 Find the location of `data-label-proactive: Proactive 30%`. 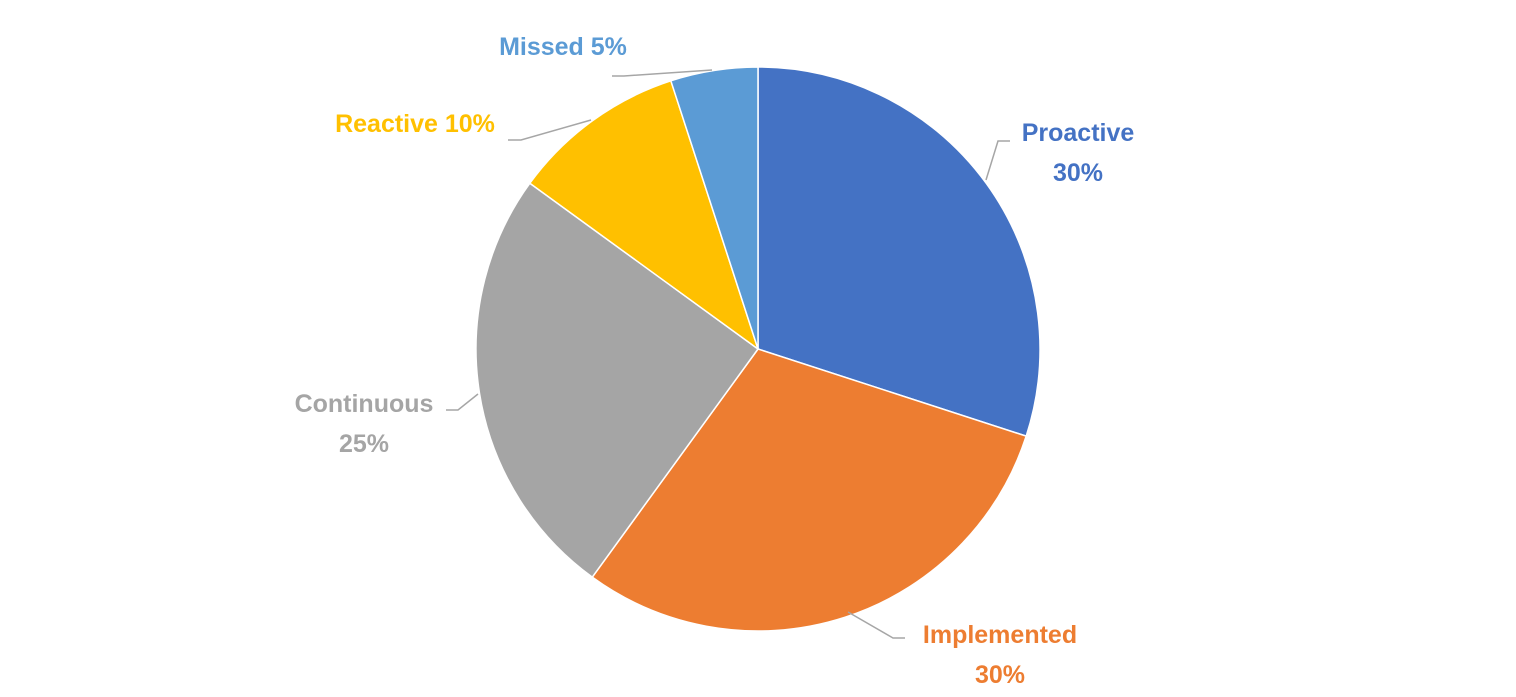

data-label-proactive: Proactive 30% is located at coordinates (1078, 153).